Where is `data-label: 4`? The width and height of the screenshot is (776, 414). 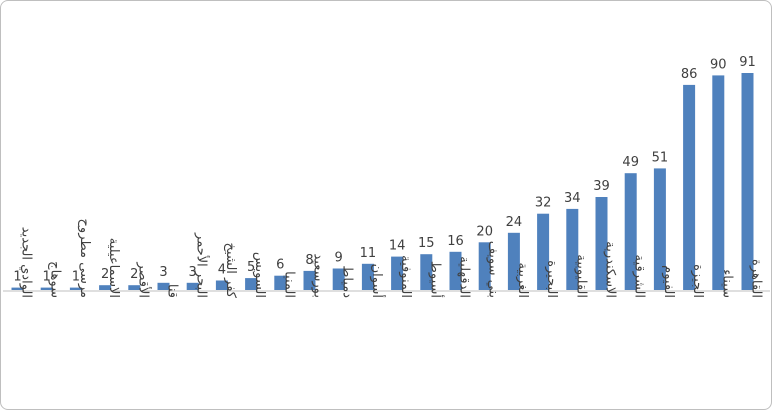 data-label: 4 is located at coordinates (222, 270).